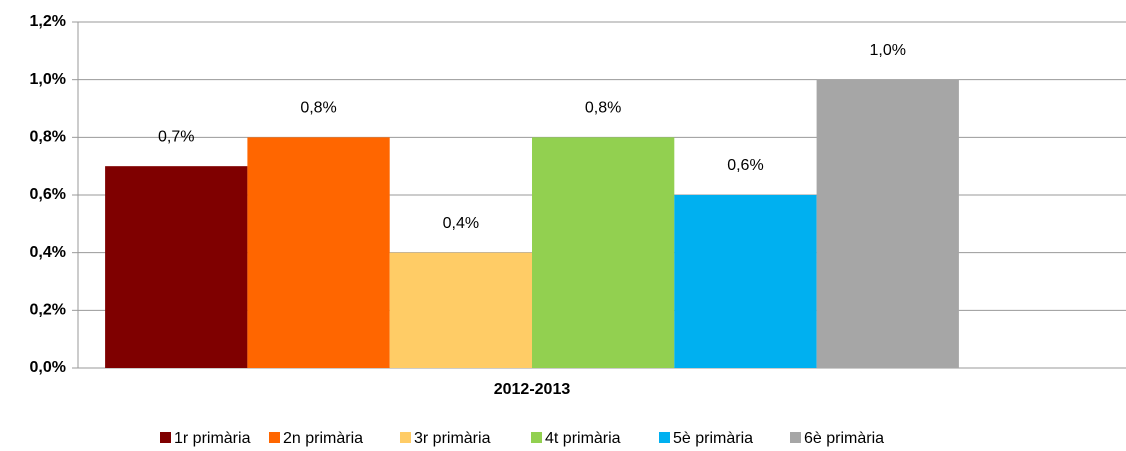 Image resolution: width=1126 pixels, height=451 pixels. Describe the element at coordinates (844, 438) in the screenshot. I see `legend-label: 6è primària` at that location.